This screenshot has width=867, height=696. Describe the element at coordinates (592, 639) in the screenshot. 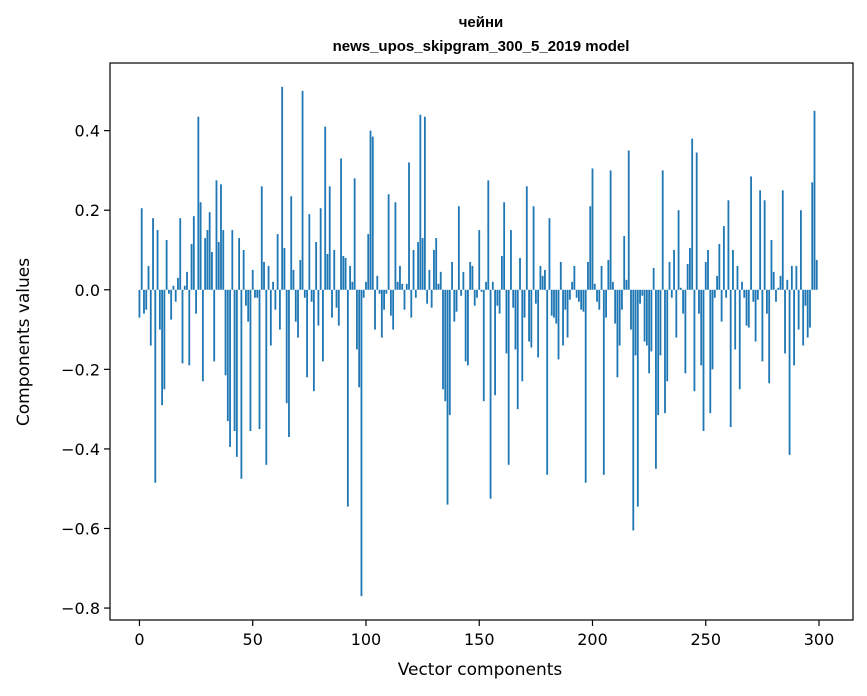

I see `x-tick-label: 200` at that location.